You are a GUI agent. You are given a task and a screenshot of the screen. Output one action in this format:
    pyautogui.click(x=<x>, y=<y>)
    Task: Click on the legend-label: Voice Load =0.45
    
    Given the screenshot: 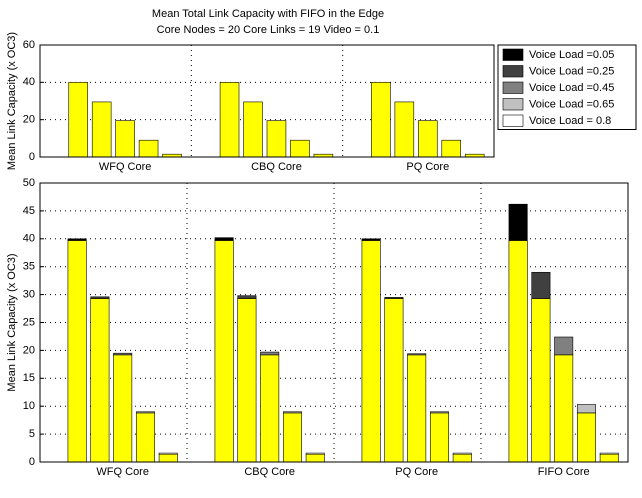 What is the action you would take?
    pyautogui.click(x=571, y=88)
    